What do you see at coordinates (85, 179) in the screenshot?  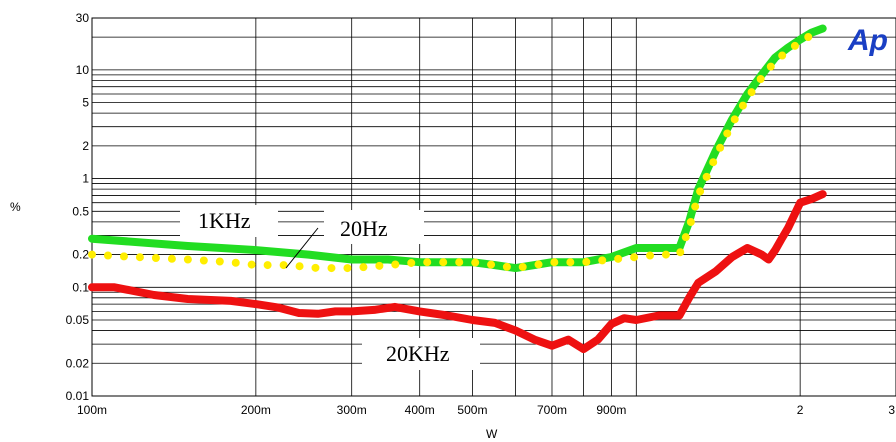 I see `y-tick-label: 1` at bounding box center [85, 179].